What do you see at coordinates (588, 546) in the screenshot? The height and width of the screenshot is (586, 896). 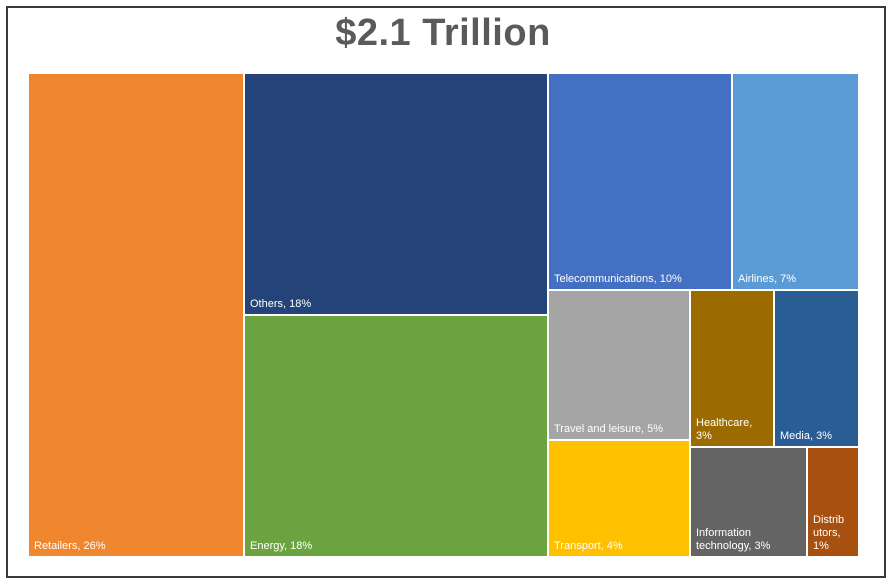 I see `tile-label-transport: Transport, 4%` at bounding box center [588, 546].